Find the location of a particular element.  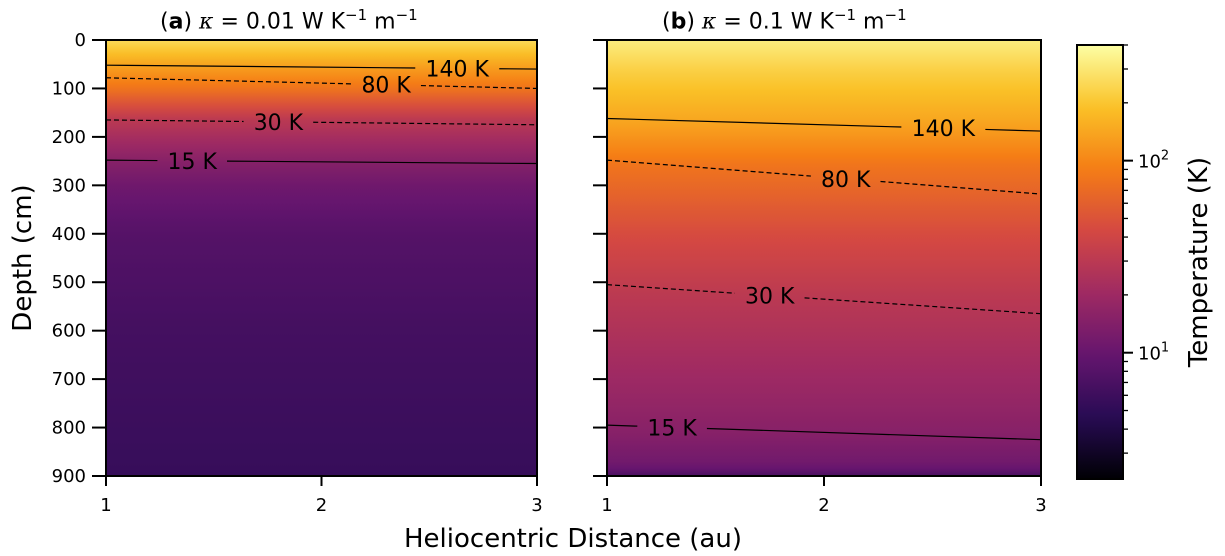

panel-a-contour-15k-label: 15 K is located at coordinates (192, 162).